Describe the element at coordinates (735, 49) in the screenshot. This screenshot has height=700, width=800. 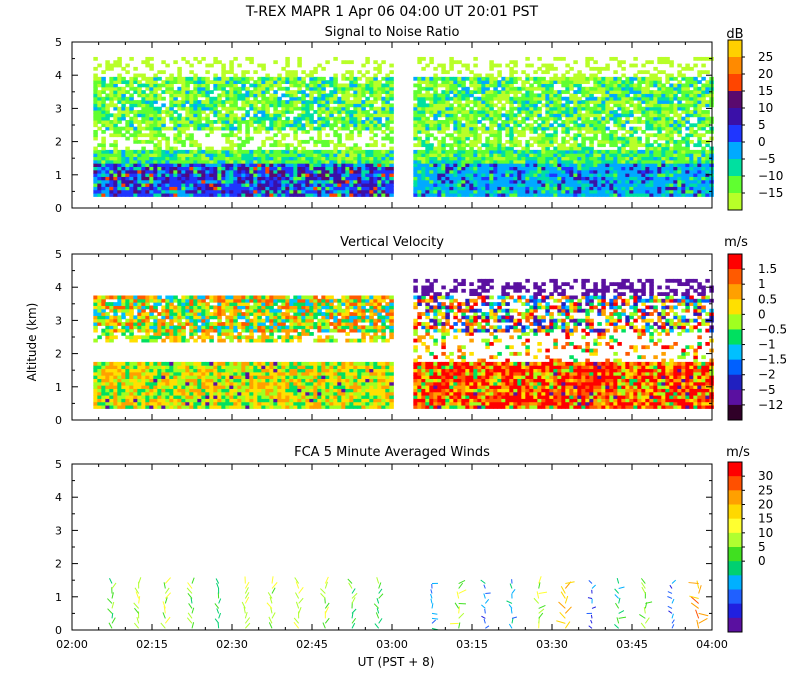
I see `colorbar-swatch` at that location.